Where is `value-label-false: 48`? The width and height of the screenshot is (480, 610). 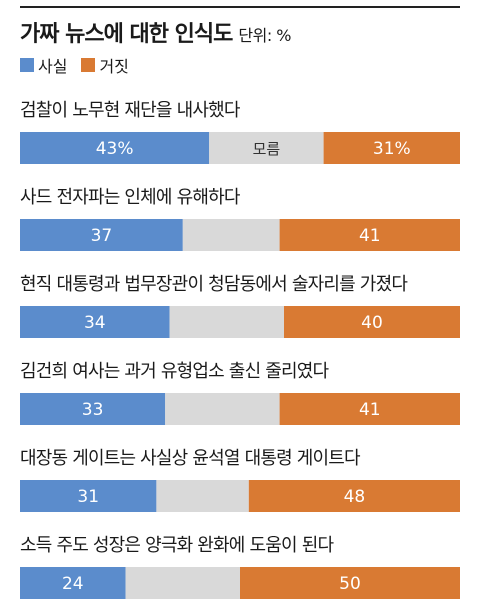
value-label-false: 48 is located at coordinates (355, 497).